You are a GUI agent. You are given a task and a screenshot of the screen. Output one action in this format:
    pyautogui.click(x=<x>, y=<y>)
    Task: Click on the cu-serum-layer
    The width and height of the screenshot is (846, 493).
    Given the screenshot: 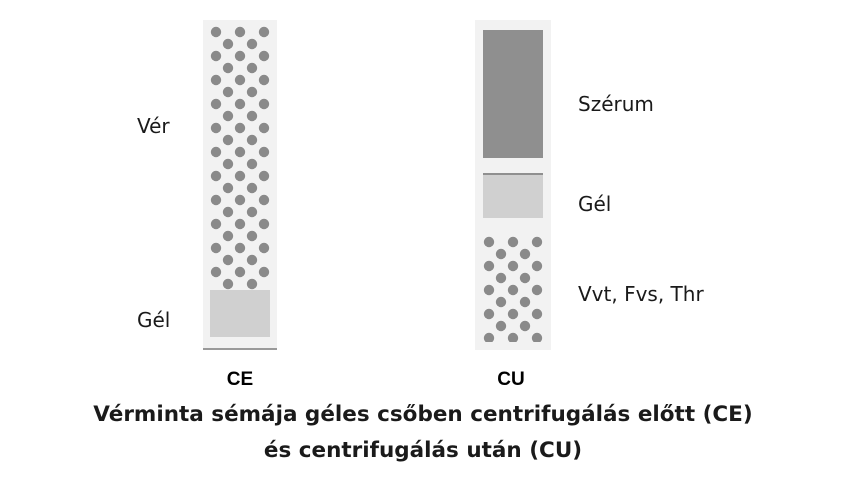 What is the action you would take?
    pyautogui.click(x=513, y=94)
    